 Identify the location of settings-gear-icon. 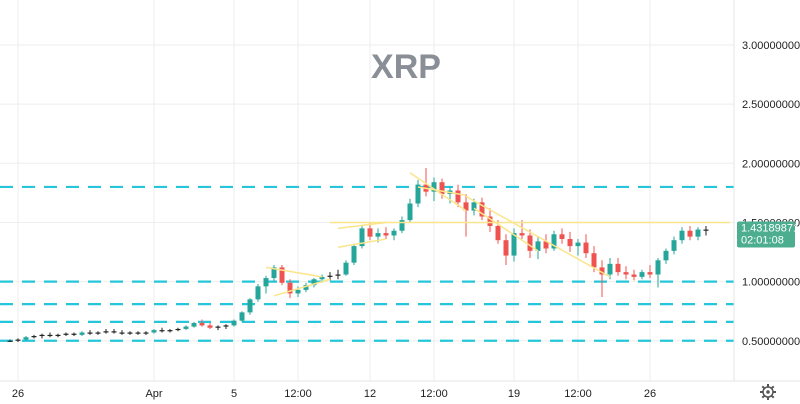
(768, 392).